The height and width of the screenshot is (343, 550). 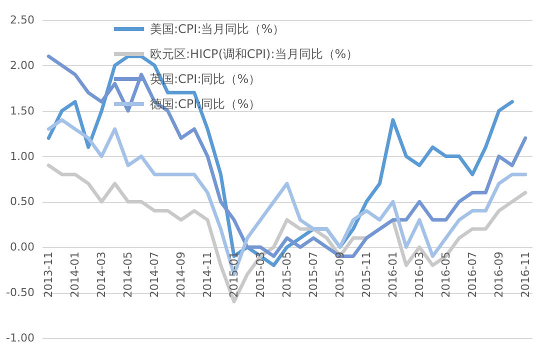 What do you see at coordinates (499, 275) in the screenshot?
I see `x-tick-label: 2016-09` at bounding box center [499, 275].